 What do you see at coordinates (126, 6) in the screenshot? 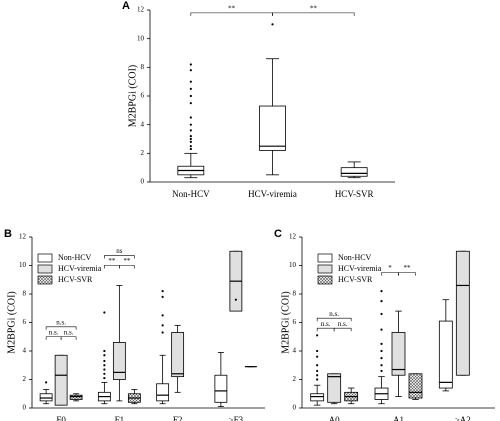
I see `panel-label: A` at bounding box center [126, 6].